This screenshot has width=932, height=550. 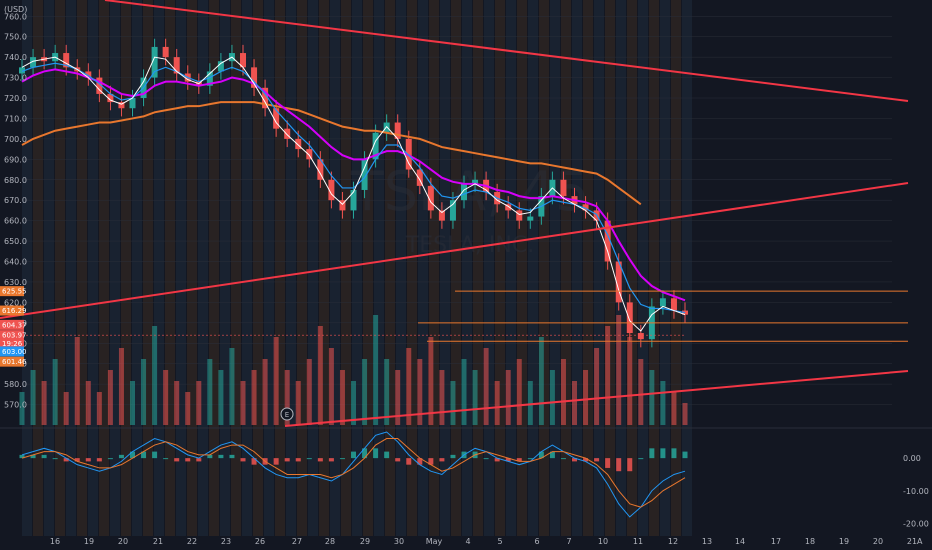 I want to click on x-tick-label: 11, so click(x=638, y=541).